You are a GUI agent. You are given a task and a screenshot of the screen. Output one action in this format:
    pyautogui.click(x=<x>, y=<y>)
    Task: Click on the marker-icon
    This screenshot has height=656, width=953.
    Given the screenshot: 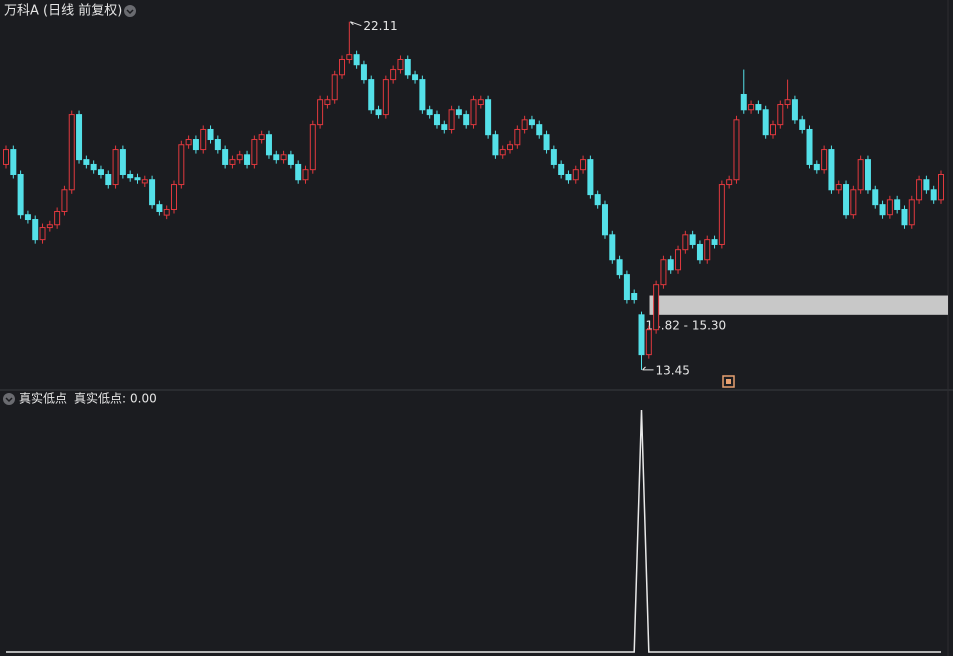 What is the action you would take?
    pyautogui.click(x=728, y=381)
    